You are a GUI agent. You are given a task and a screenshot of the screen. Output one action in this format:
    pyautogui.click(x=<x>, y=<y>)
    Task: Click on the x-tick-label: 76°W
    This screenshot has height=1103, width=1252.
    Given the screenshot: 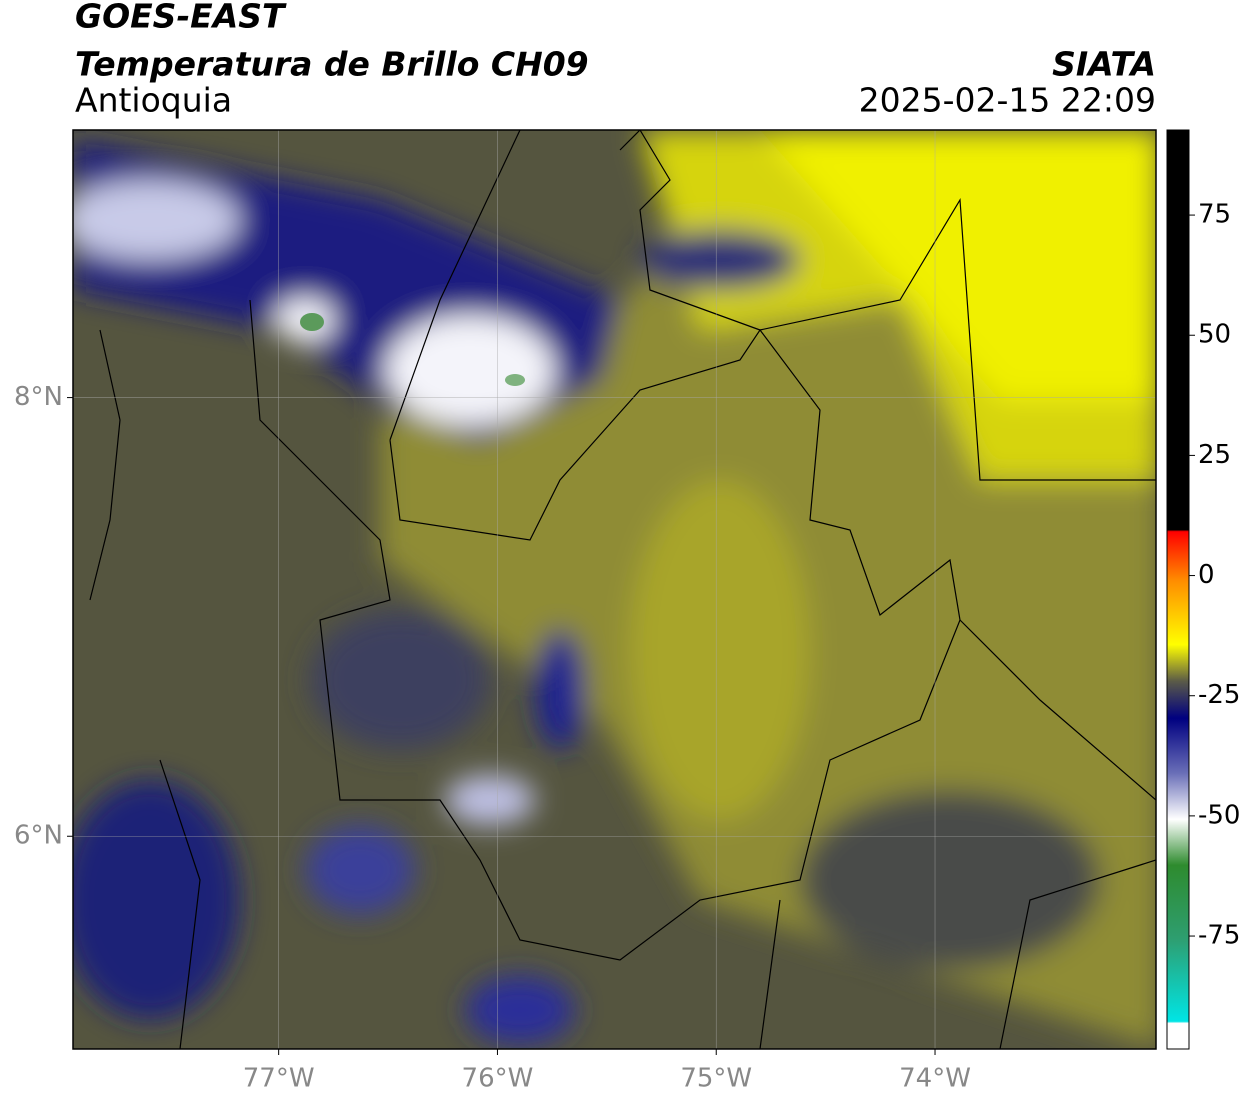 What is the action you would take?
    pyautogui.click(x=498, y=1079)
    